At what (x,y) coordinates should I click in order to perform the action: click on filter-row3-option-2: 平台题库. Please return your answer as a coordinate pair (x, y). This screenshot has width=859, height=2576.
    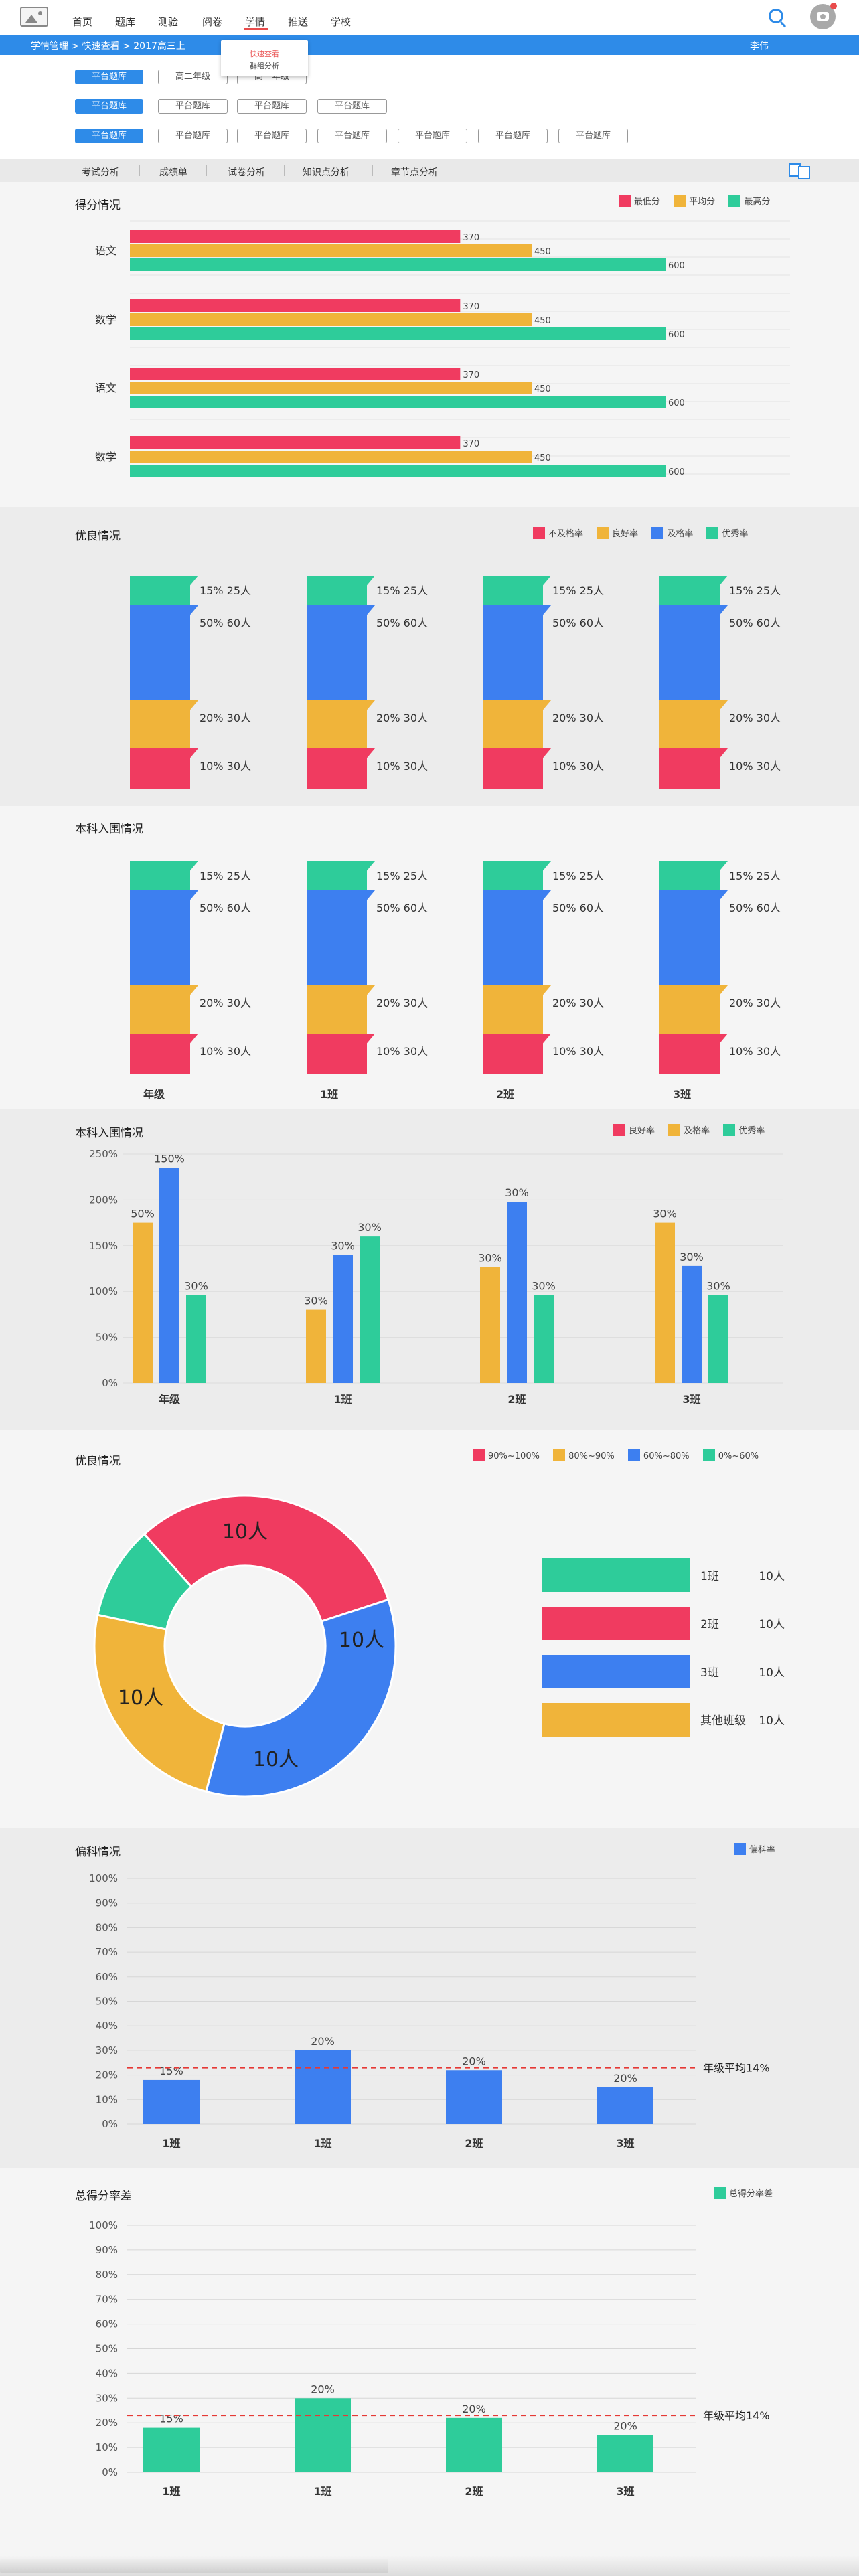
    Looking at the image, I should click on (272, 136).